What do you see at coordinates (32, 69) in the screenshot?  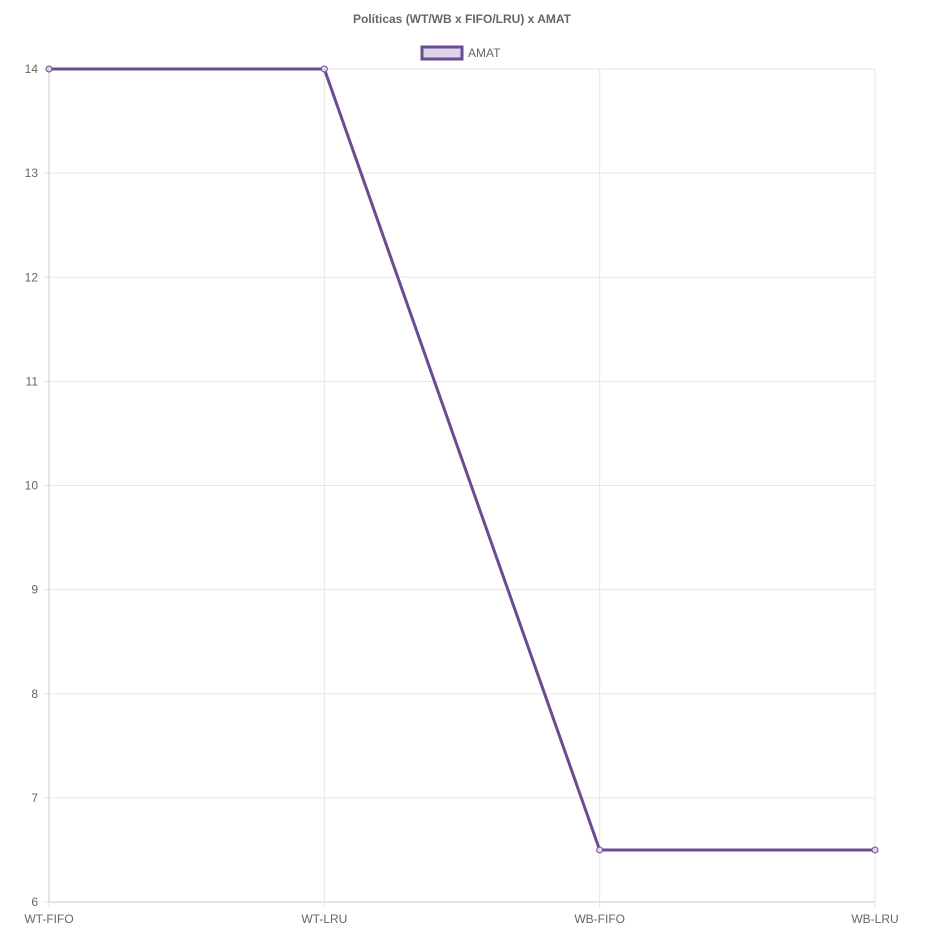 I see `y-tick-label: 14` at bounding box center [32, 69].